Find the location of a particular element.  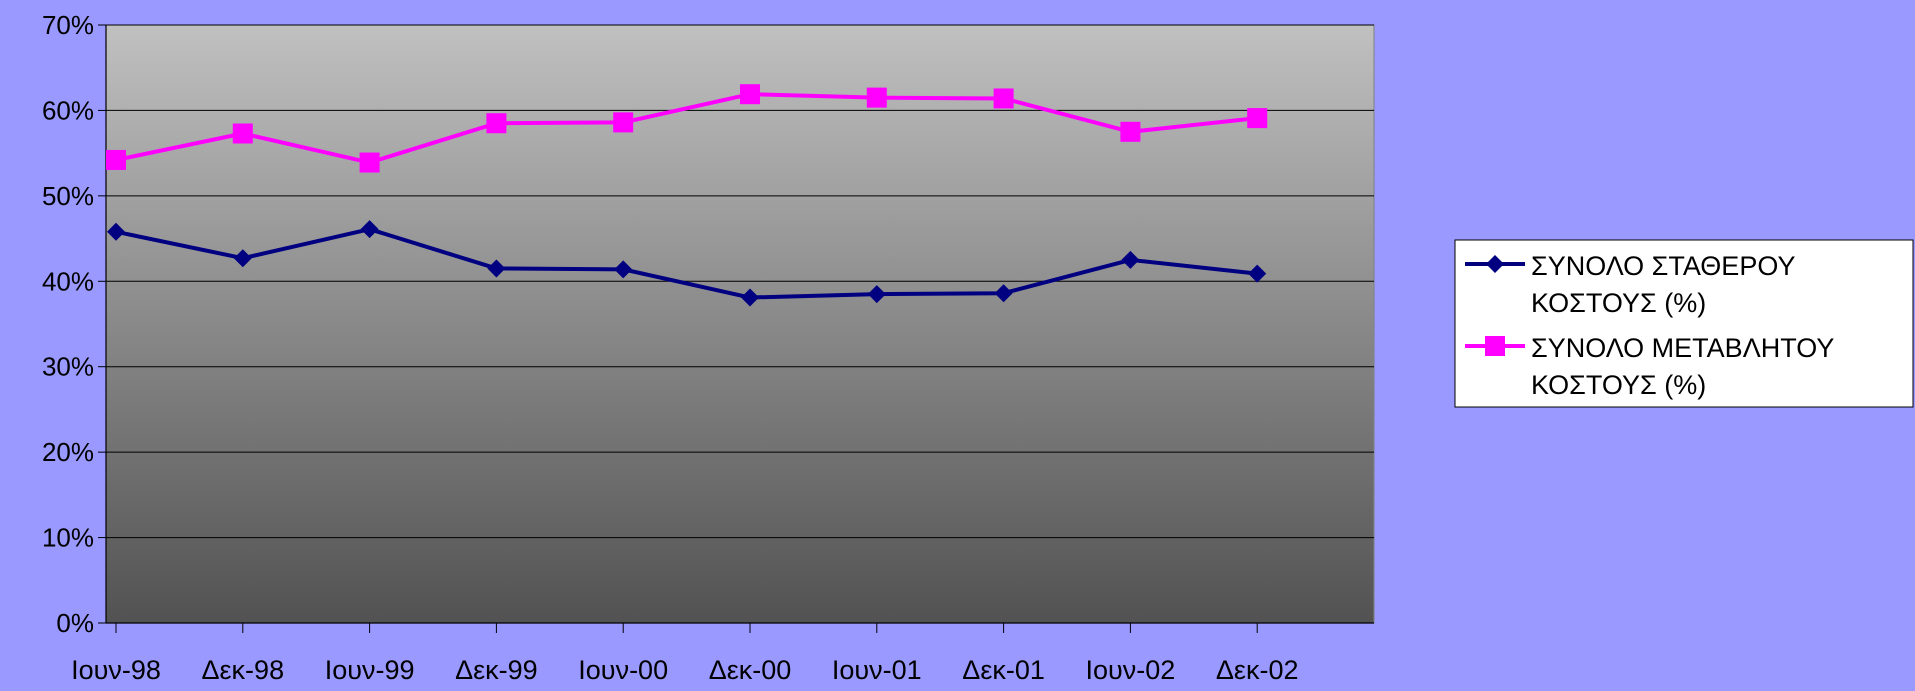

y-tick-label: 30% is located at coordinates (68, 367).